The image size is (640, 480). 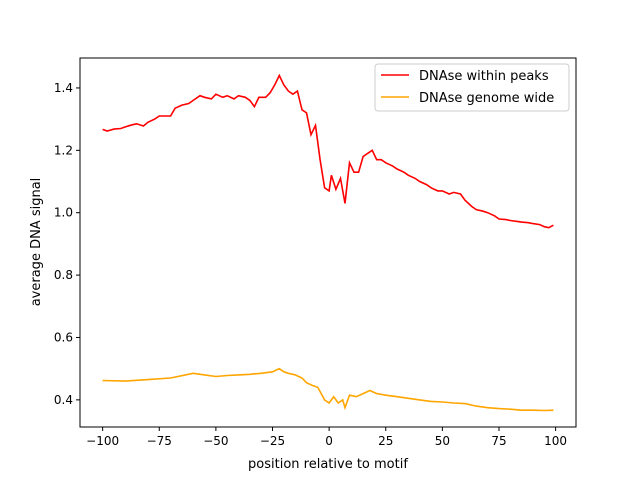 What do you see at coordinates (63, 337) in the screenshot?
I see `y-tick-label: 0.6` at bounding box center [63, 337].